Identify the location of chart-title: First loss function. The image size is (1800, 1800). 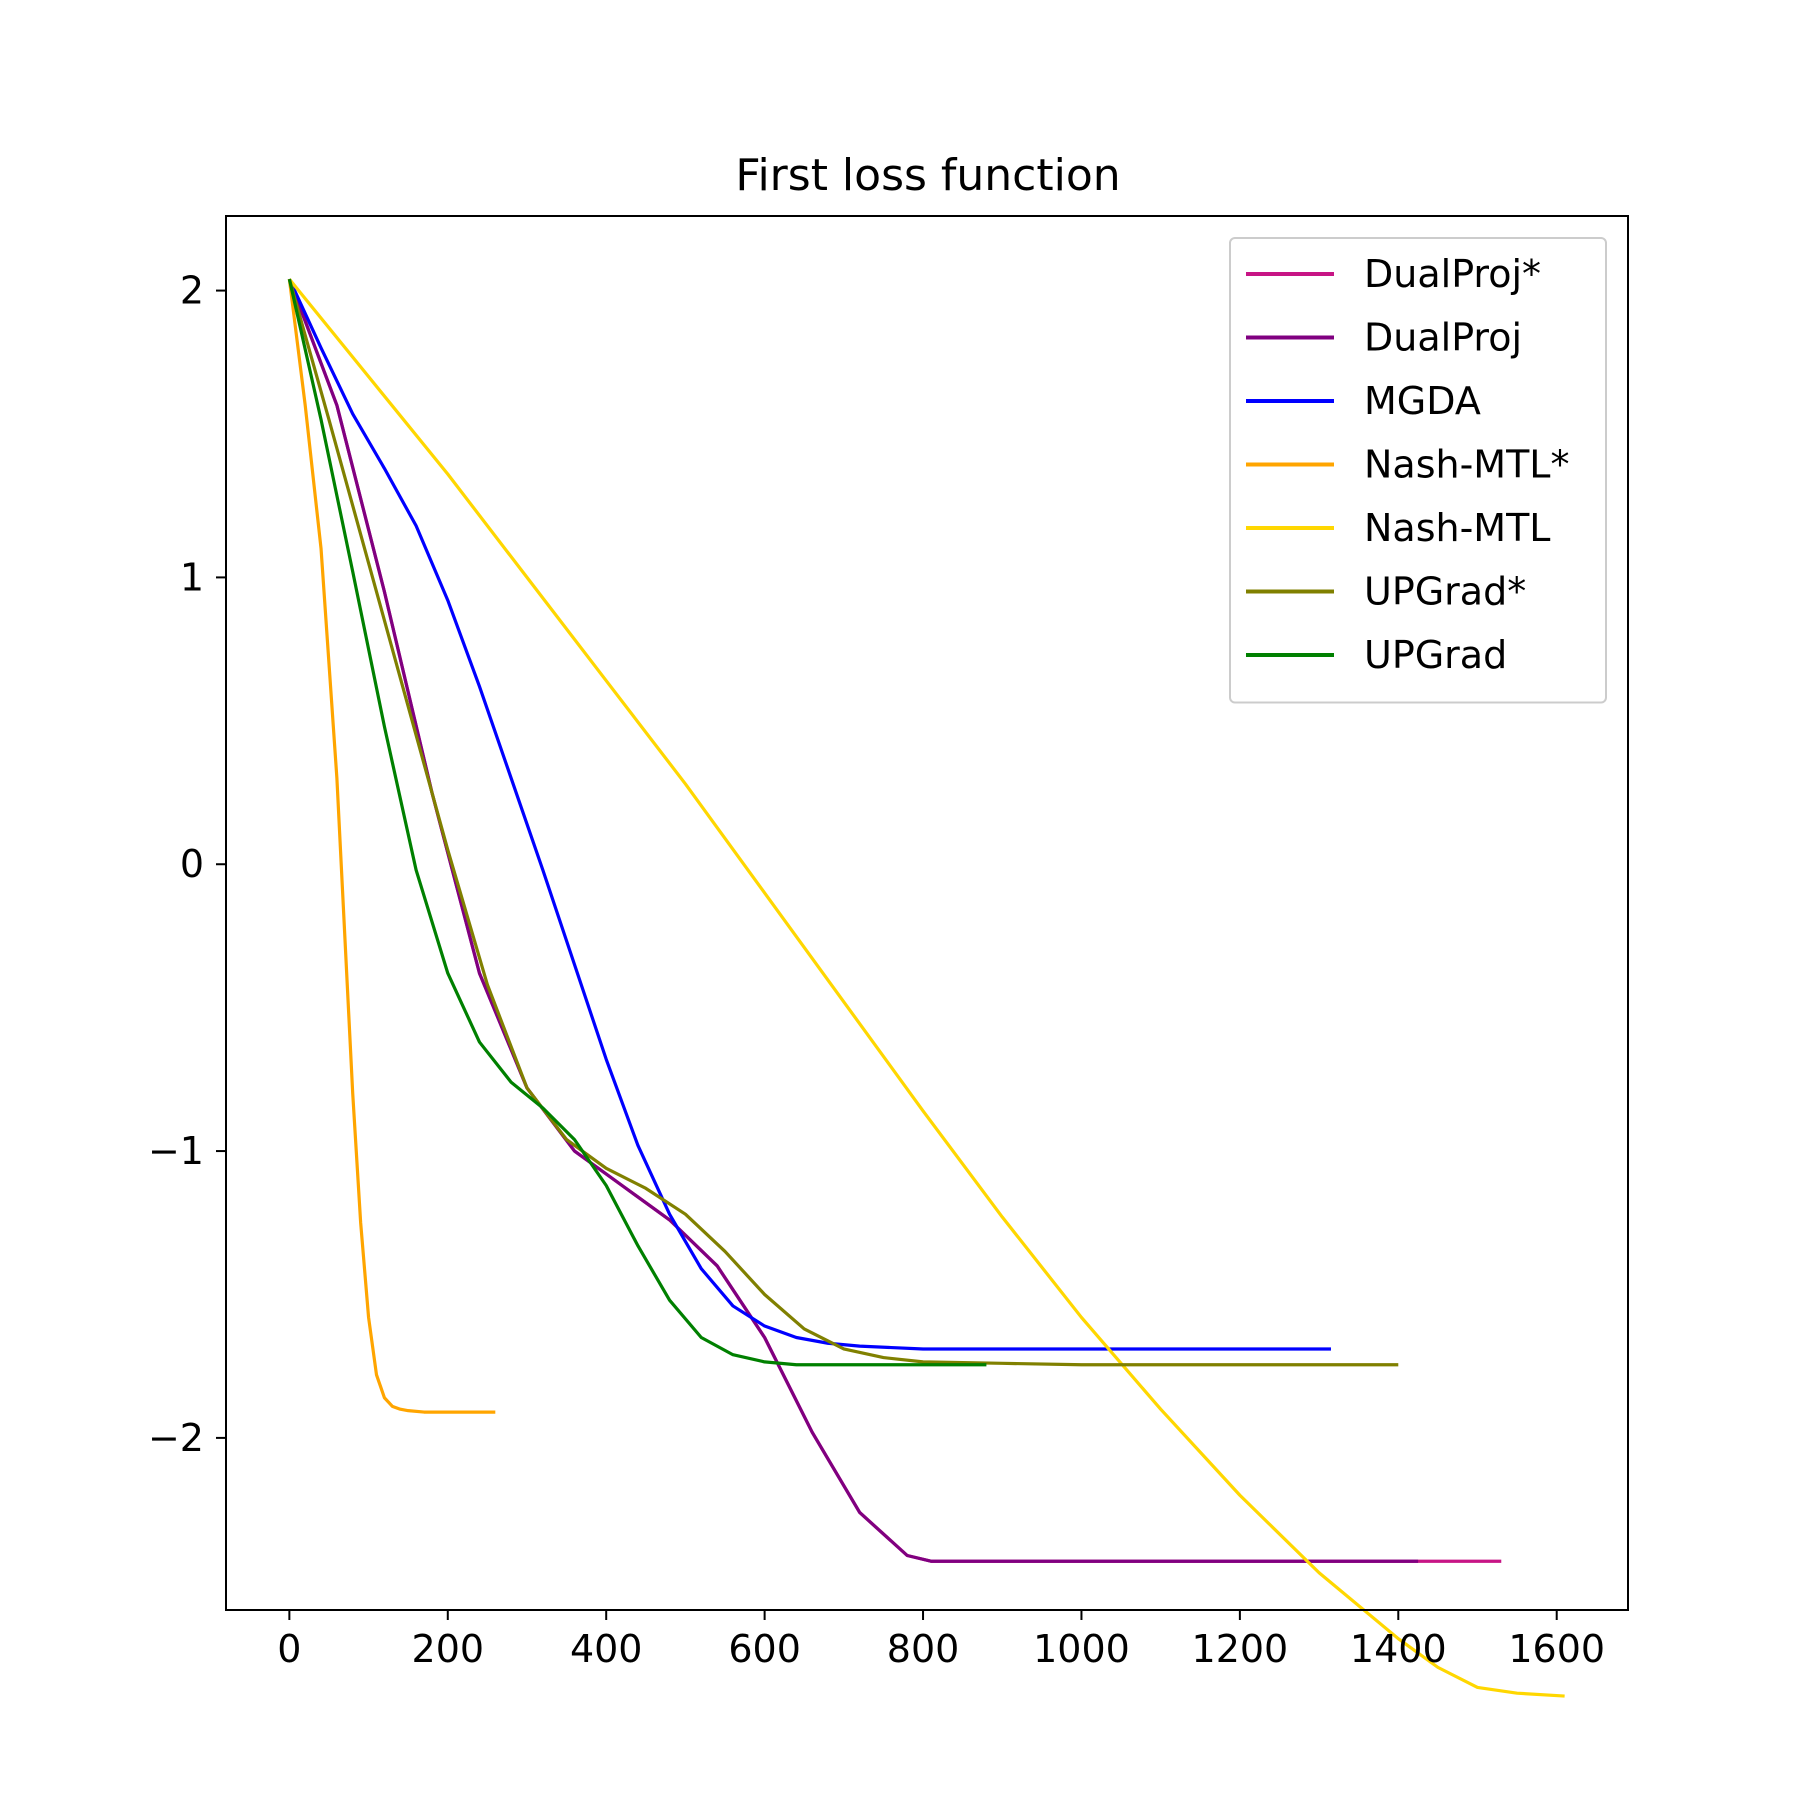
(927, 175).